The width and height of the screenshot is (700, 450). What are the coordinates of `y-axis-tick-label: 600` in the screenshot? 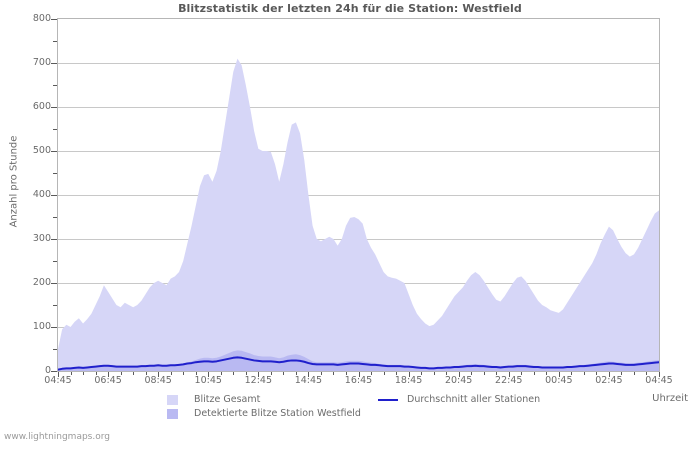 It's located at (41, 106).